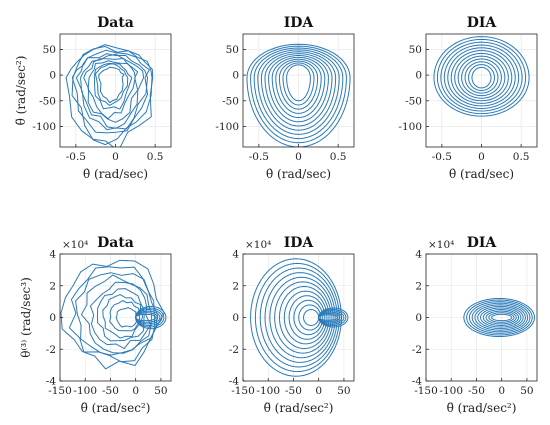 Image resolution: width=550 pixels, height=425 pixels. I want to click on panel-2: -0.5 0 0.5 -100 -50 0 50 IDA θ̇ (rad/sec), so click(285, 98).